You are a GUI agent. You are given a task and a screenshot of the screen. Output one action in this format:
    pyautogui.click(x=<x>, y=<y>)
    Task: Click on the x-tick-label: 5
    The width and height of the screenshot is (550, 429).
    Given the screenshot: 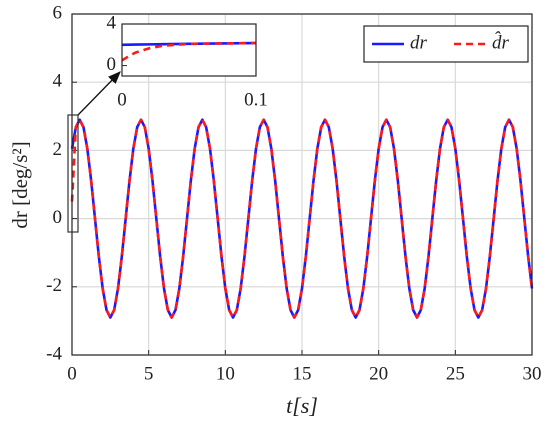 What is the action you would take?
    pyautogui.click(x=149, y=373)
    